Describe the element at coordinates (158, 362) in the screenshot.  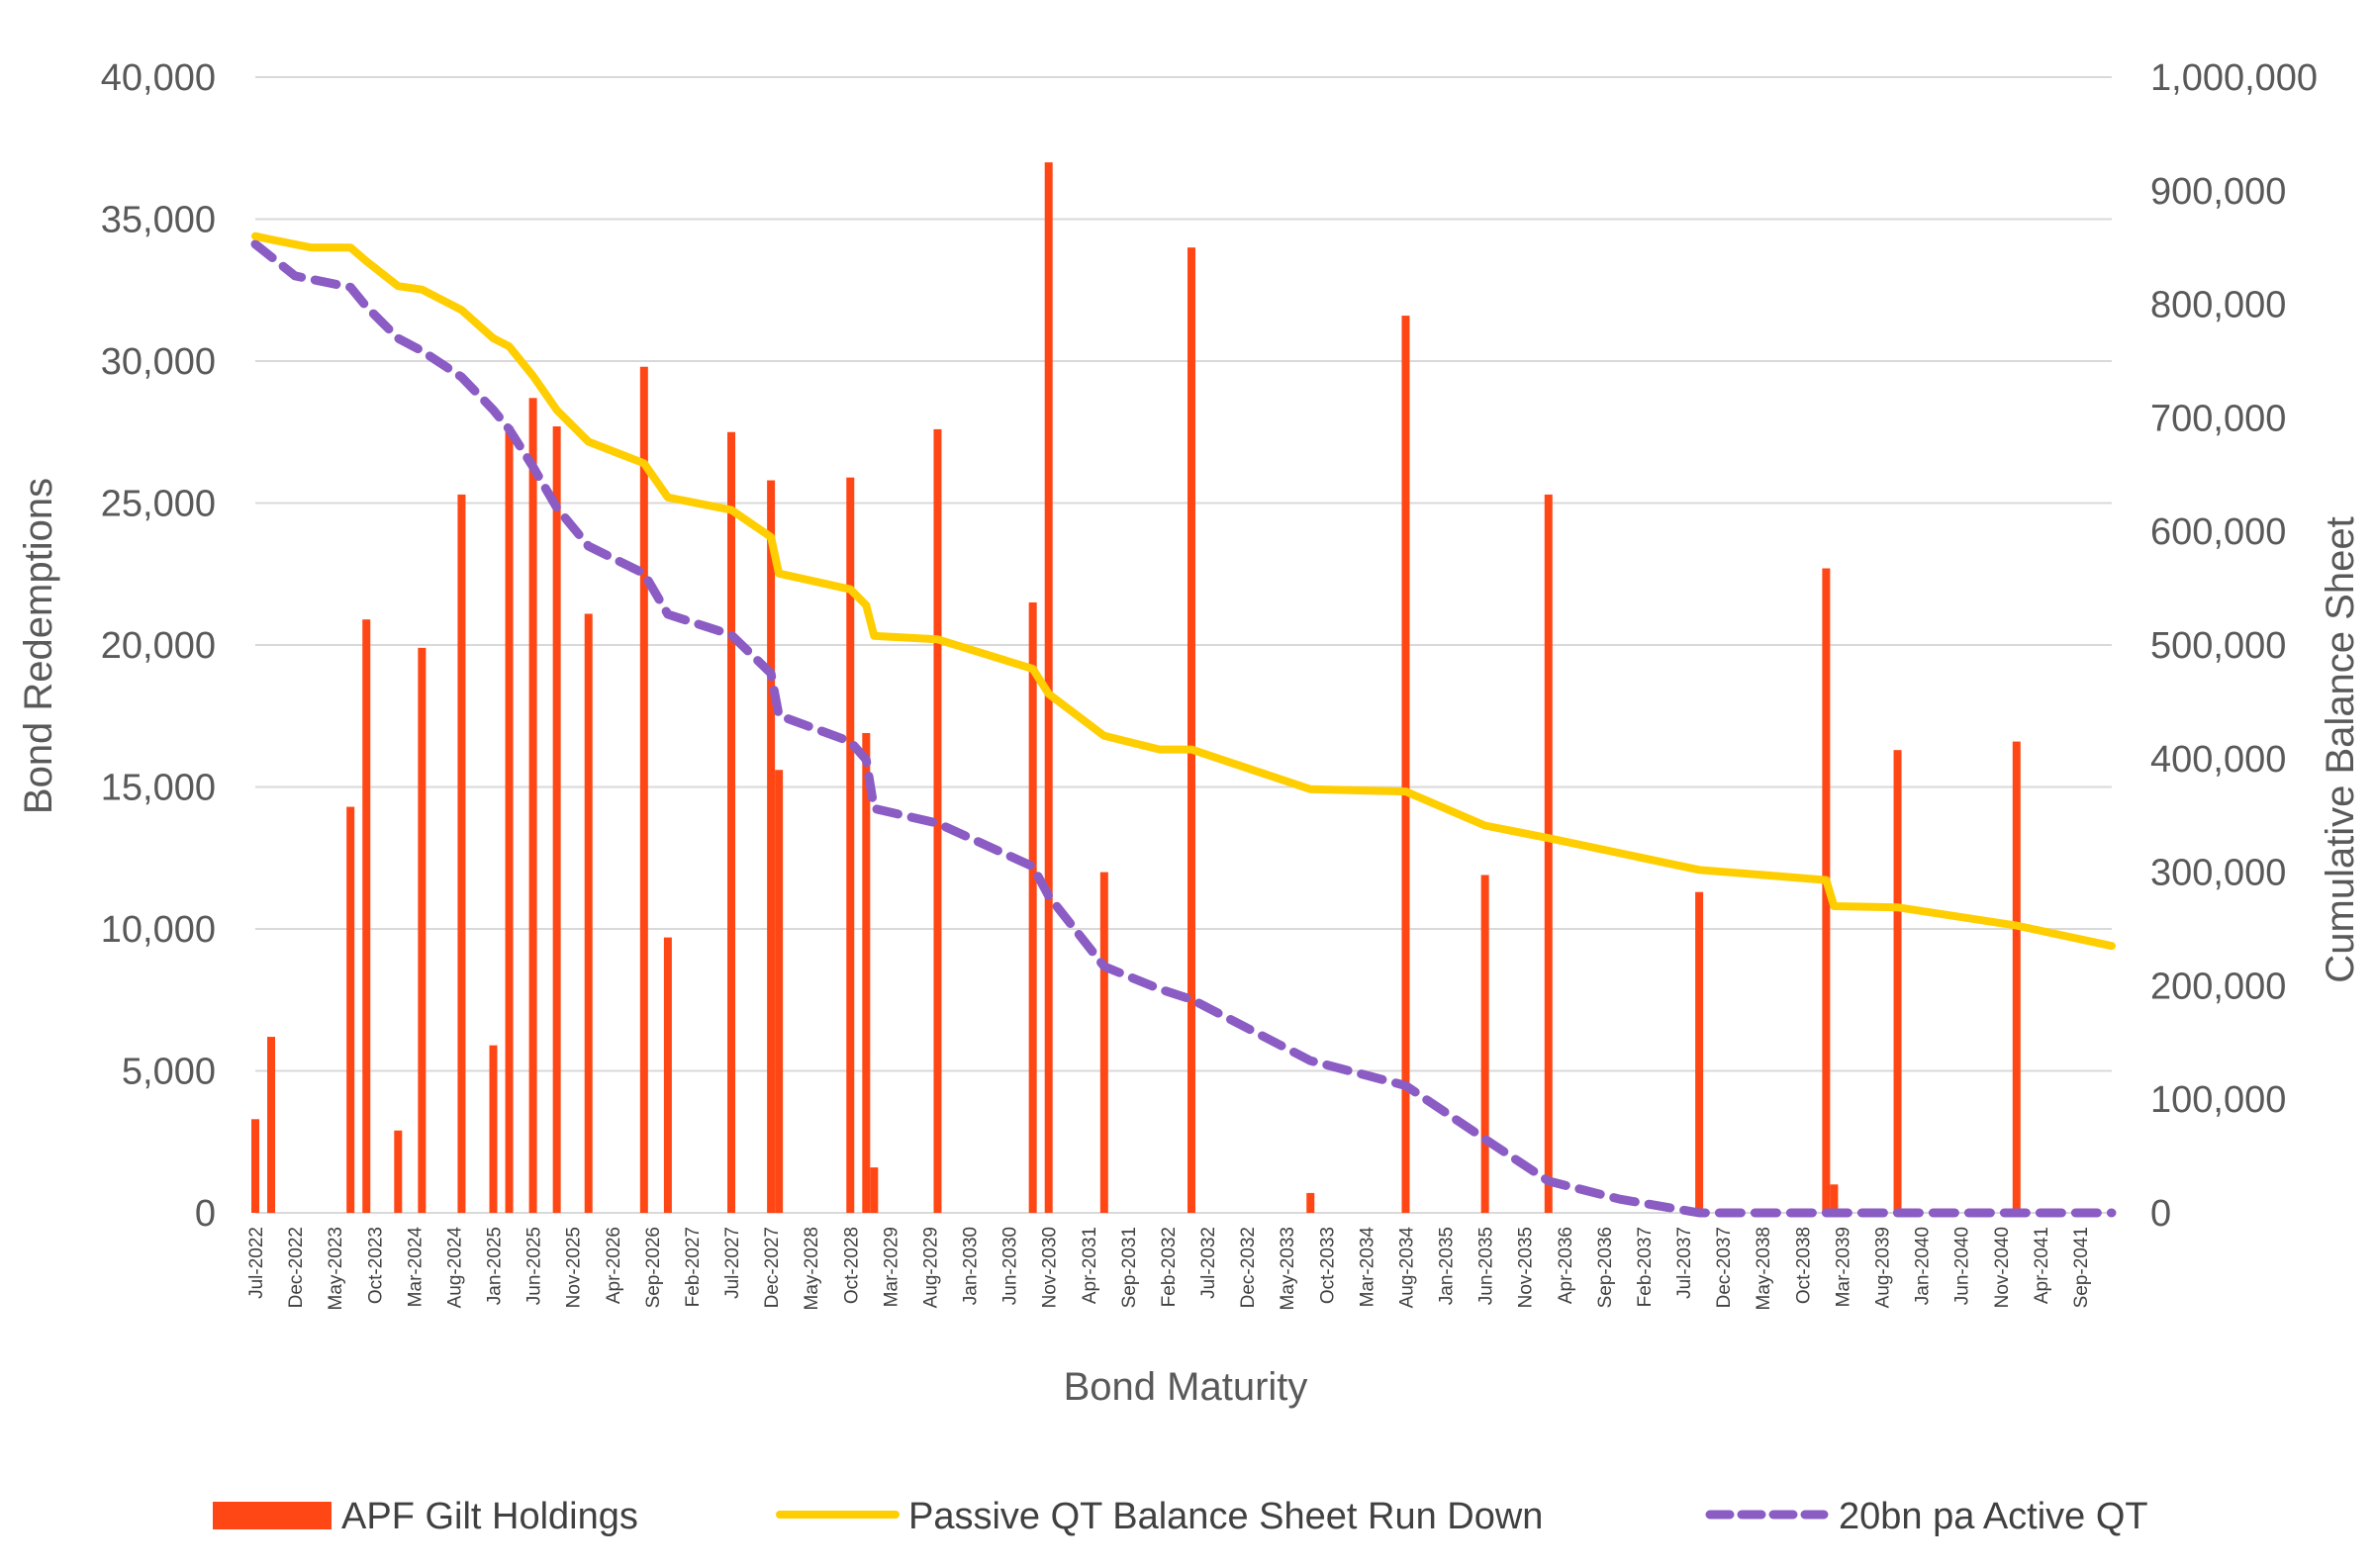
I see `left-tick-label: 30,000` at that location.